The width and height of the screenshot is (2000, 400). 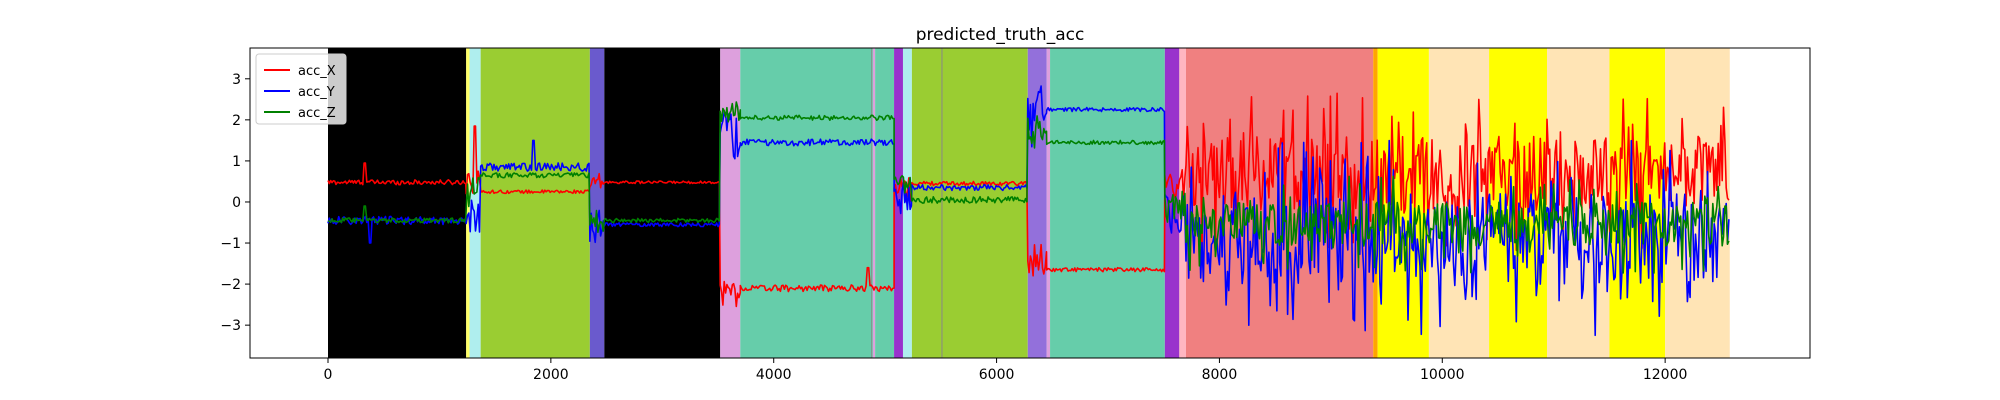 What do you see at coordinates (1442, 375) in the screenshot?
I see `x-tick-label: 10000` at bounding box center [1442, 375].